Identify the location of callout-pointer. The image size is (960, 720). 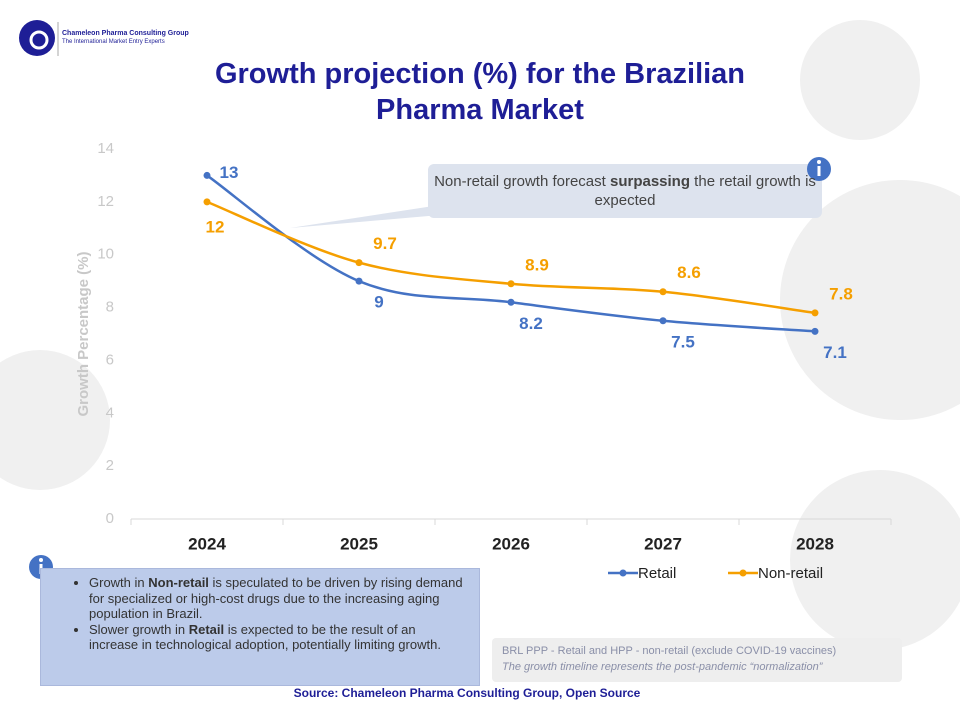
(365, 216).